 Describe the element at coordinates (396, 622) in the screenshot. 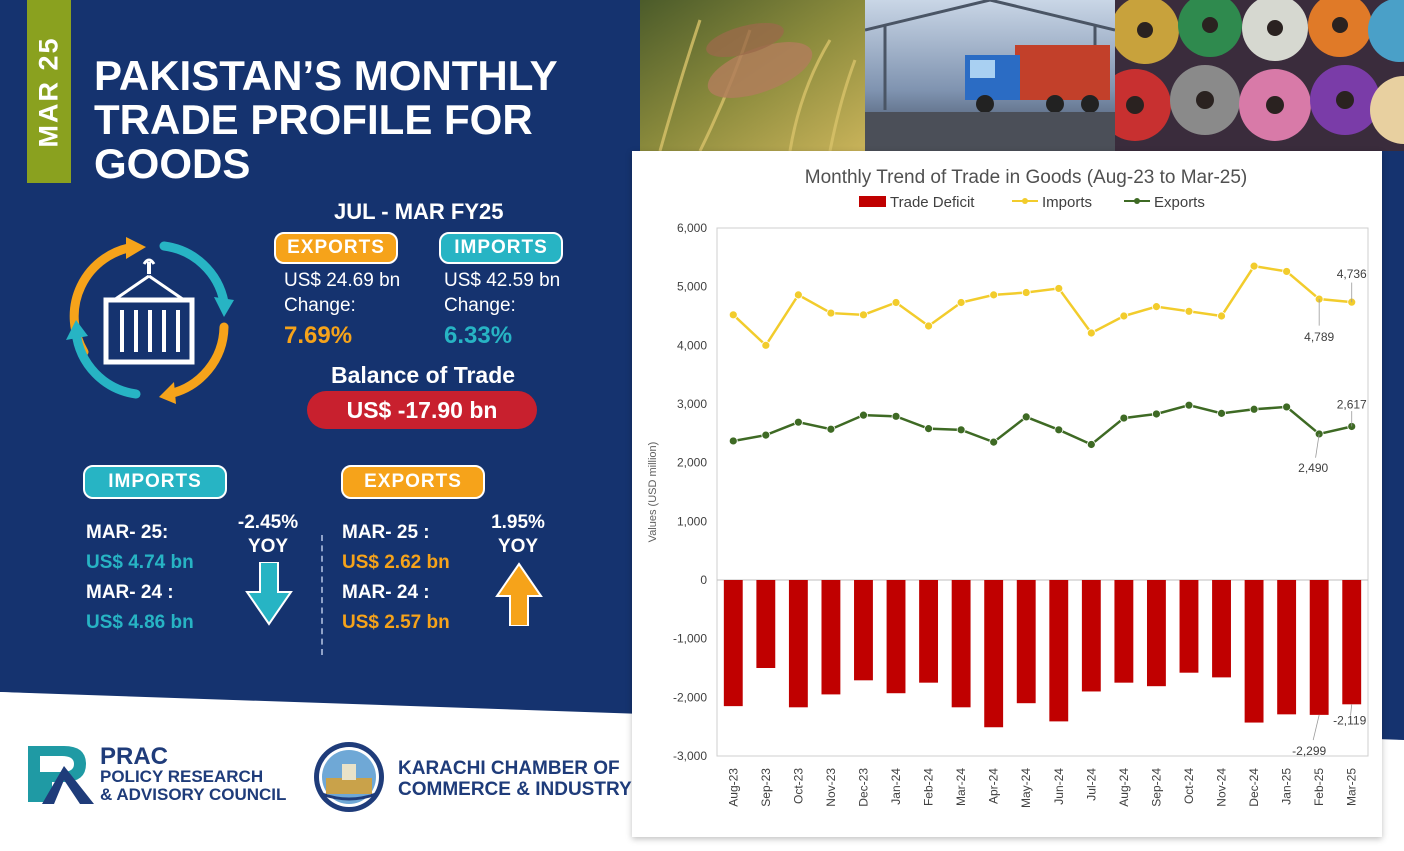

I see `exports-previous-value: US$ 2.57 bn` at that location.